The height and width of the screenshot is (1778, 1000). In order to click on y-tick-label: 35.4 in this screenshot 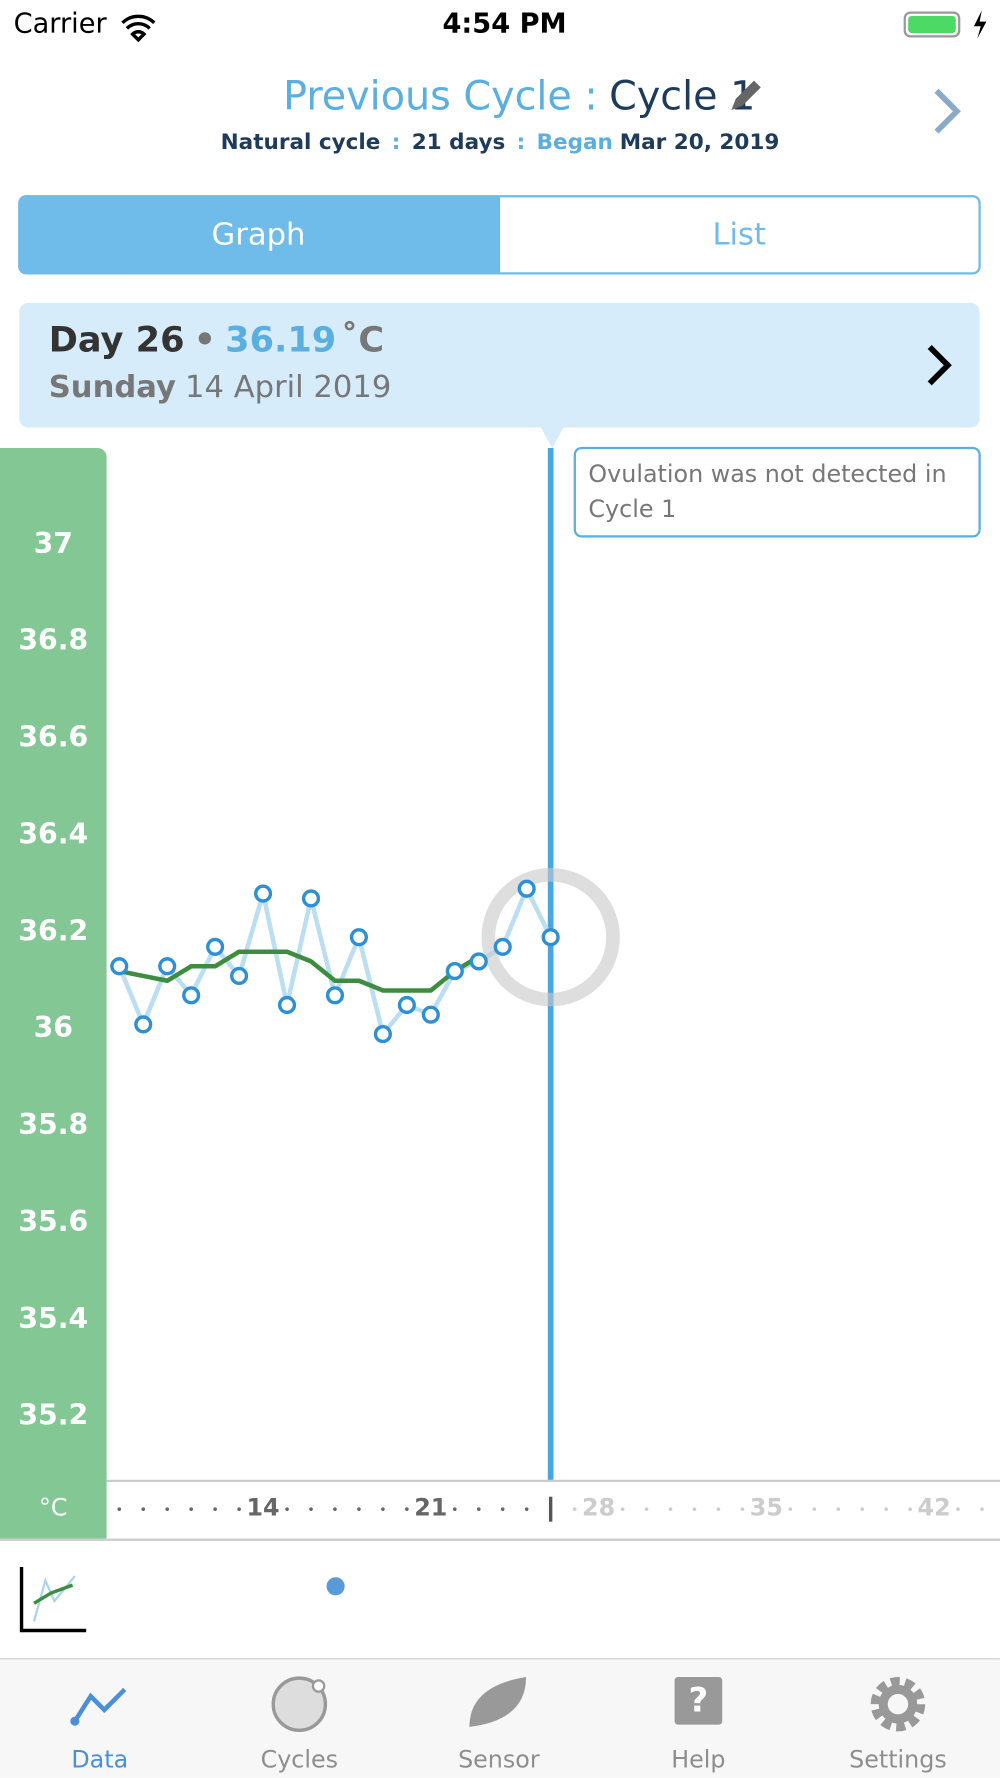, I will do `click(53, 1318)`.